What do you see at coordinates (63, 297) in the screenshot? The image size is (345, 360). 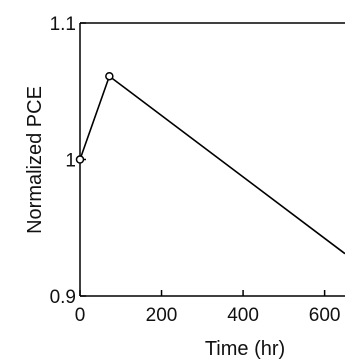 I see `y-tick-label: 0.9` at bounding box center [63, 297].